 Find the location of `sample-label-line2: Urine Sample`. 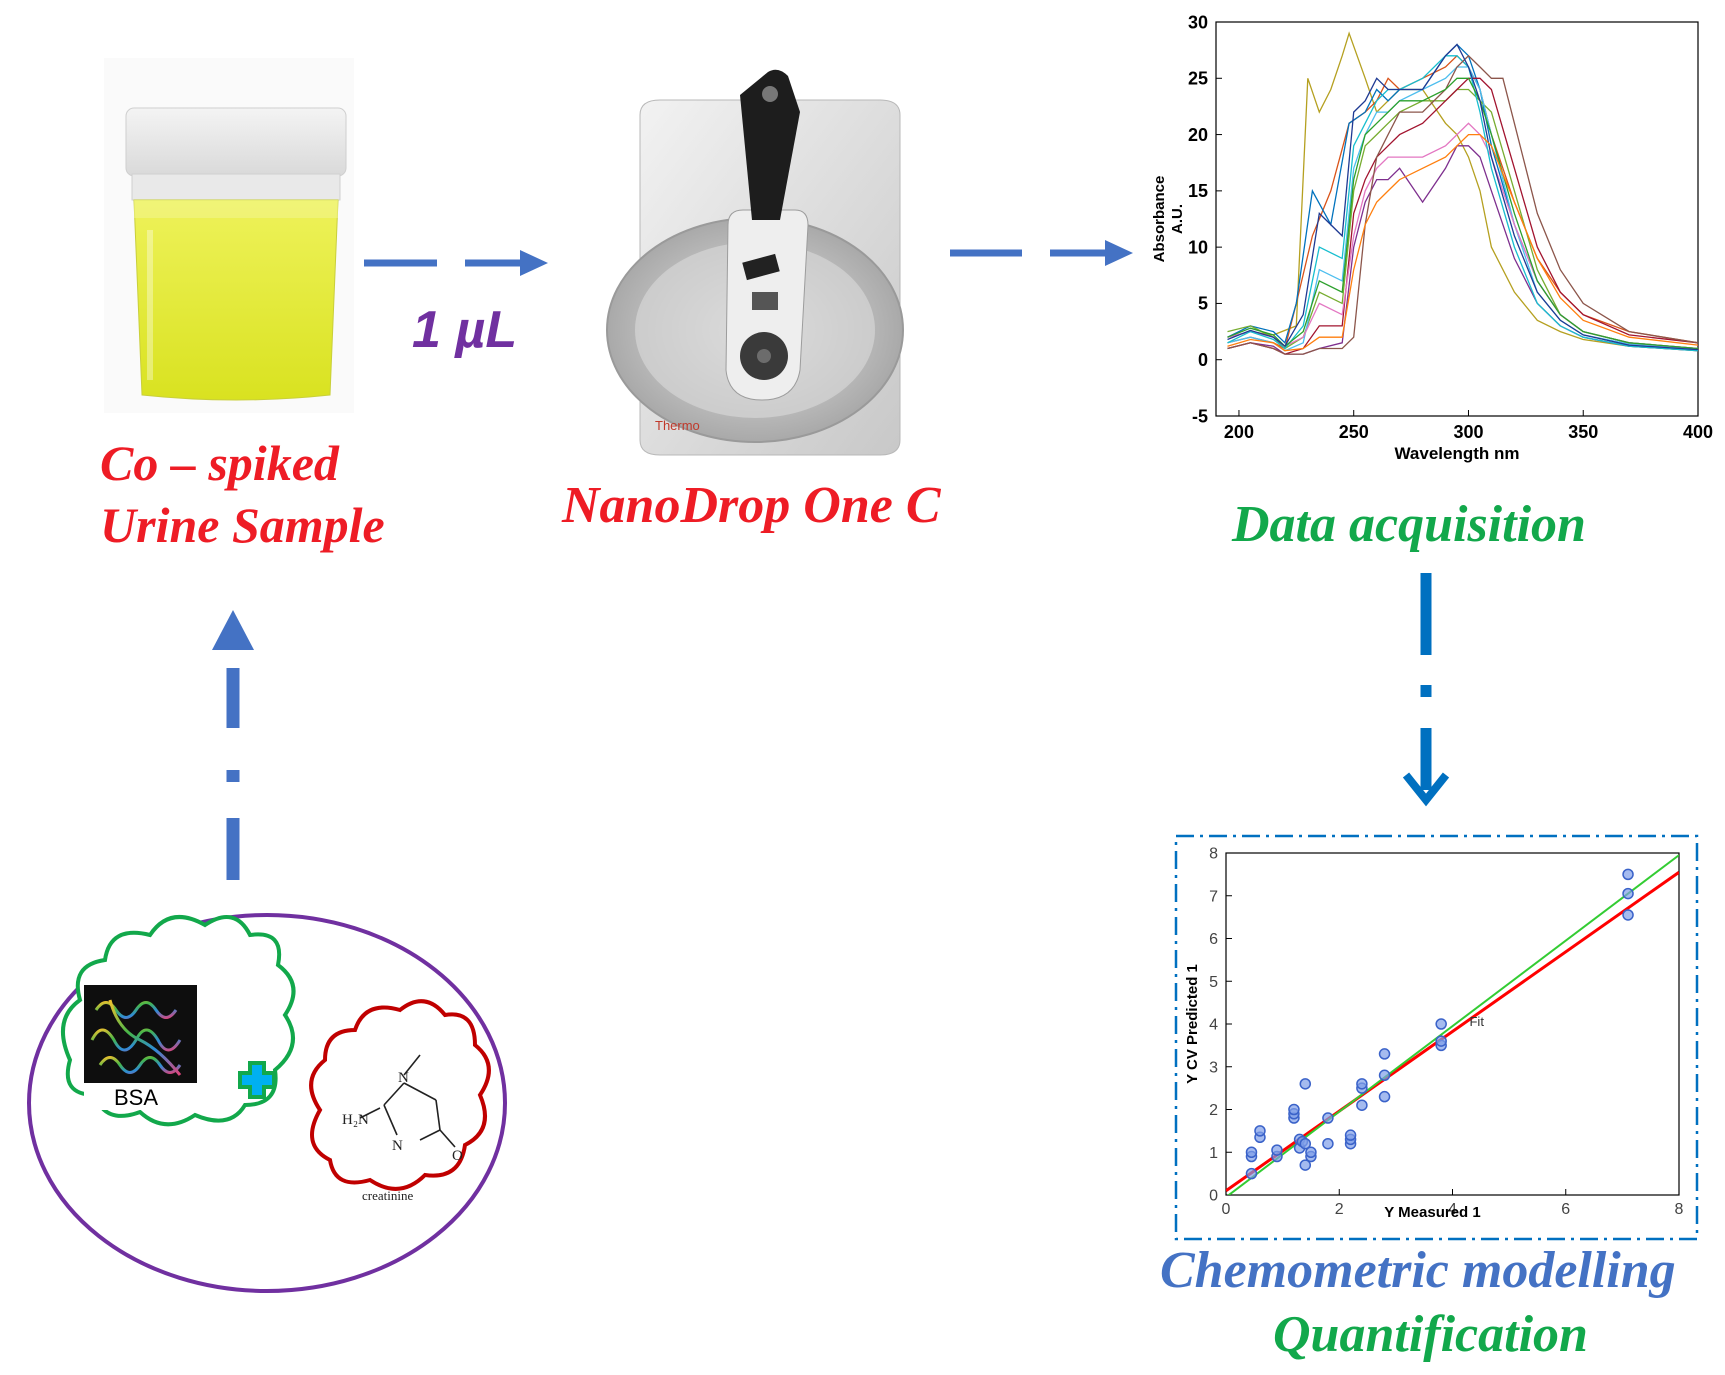

sample-label-line2: Urine Sample is located at coordinates (242, 525).